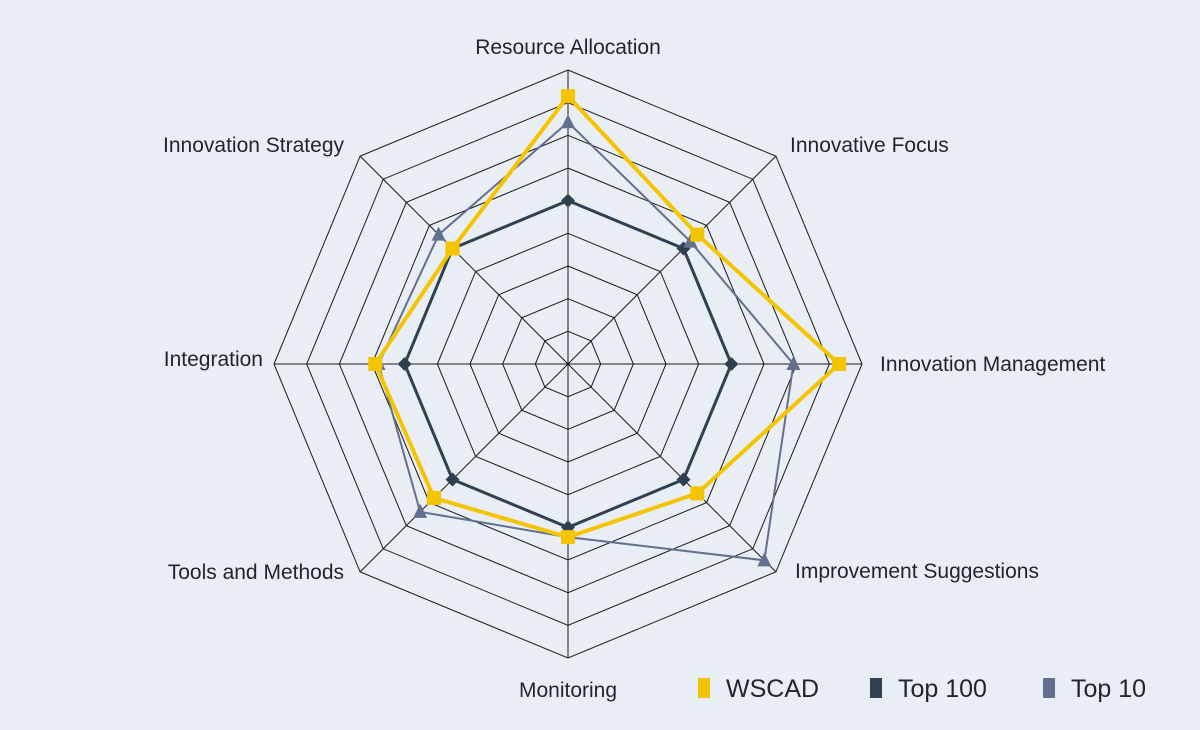  What do you see at coordinates (568, 690) in the screenshot?
I see `axis-label: Monitoring` at bounding box center [568, 690].